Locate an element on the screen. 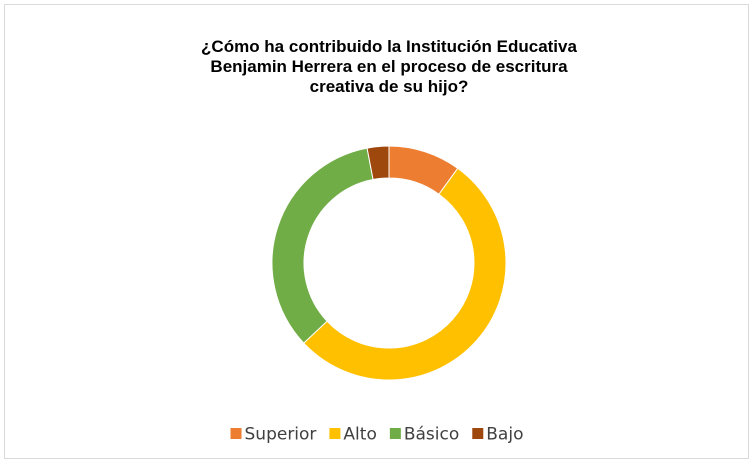 The height and width of the screenshot is (464, 755). legend-label: Superior is located at coordinates (281, 435).